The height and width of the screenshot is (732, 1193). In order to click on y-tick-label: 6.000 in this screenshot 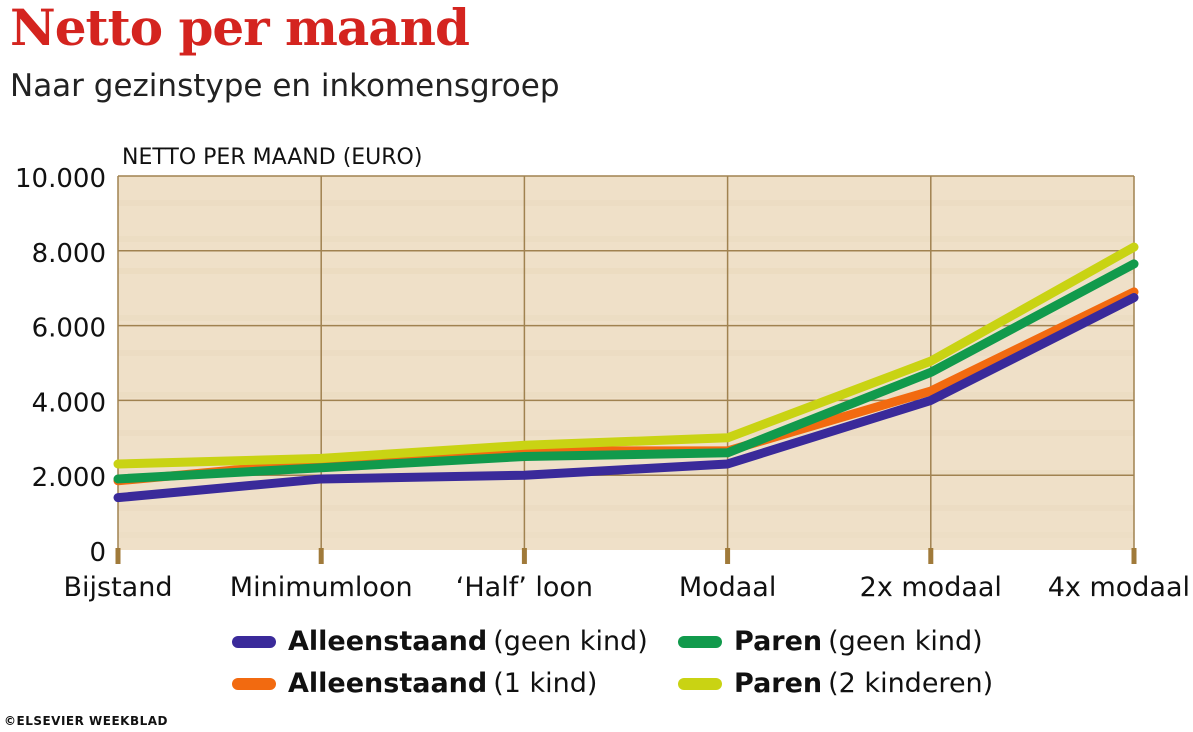, I will do `click(69, 329)`.